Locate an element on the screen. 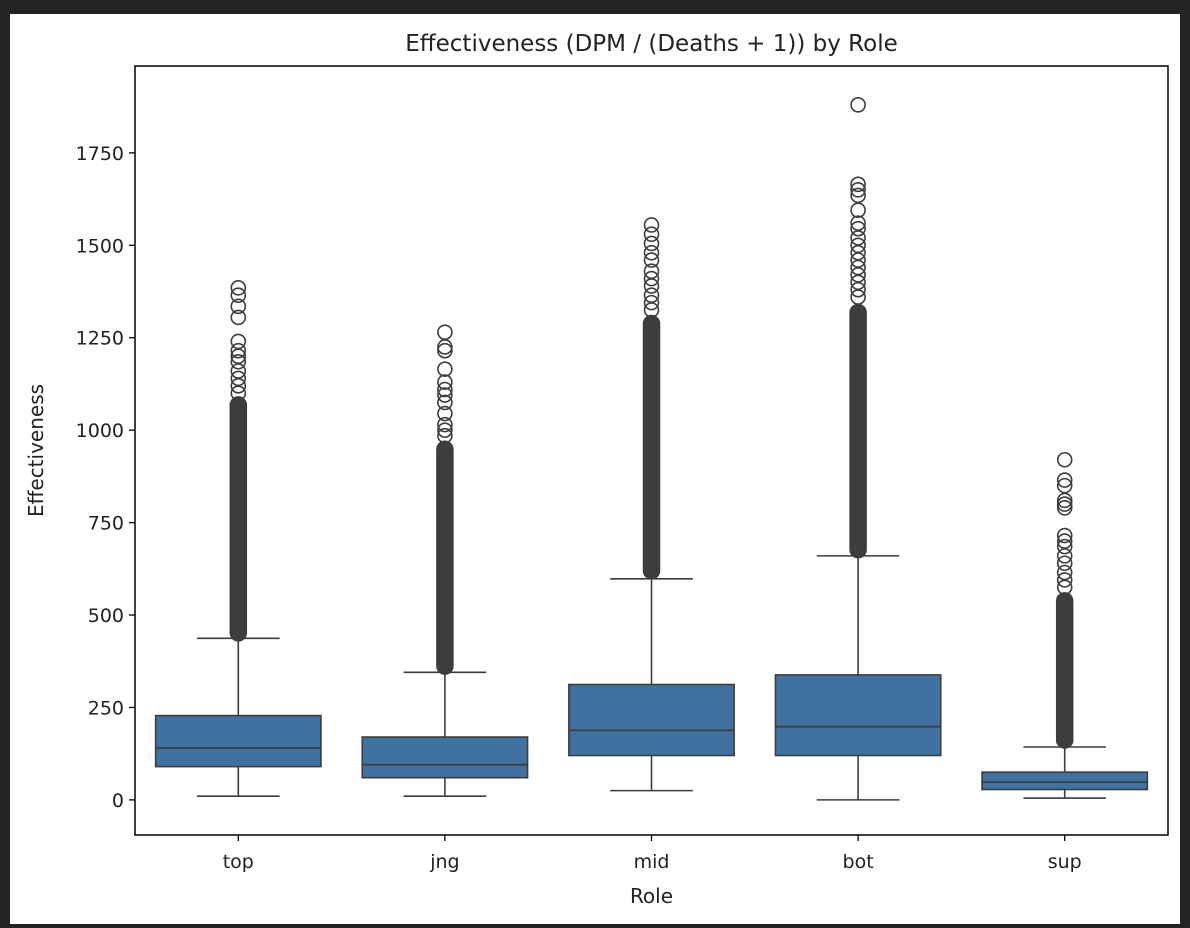  x-tick-label-sup: sup is located at coordinates (1065, 862).